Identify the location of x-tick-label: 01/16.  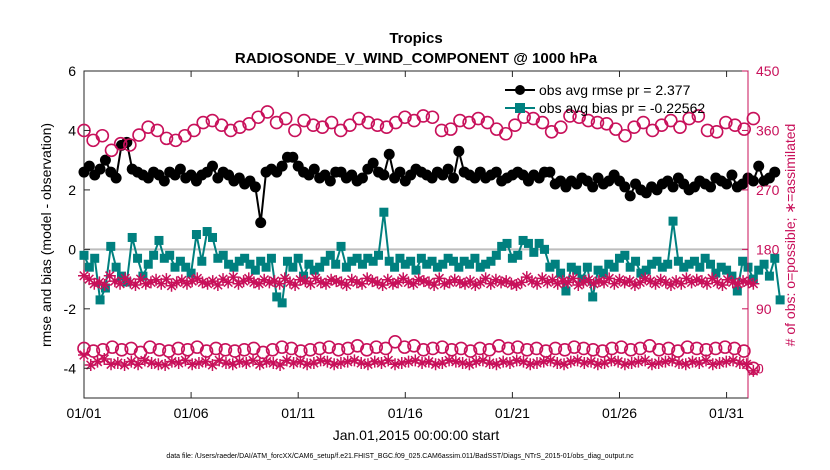
(405, 413).